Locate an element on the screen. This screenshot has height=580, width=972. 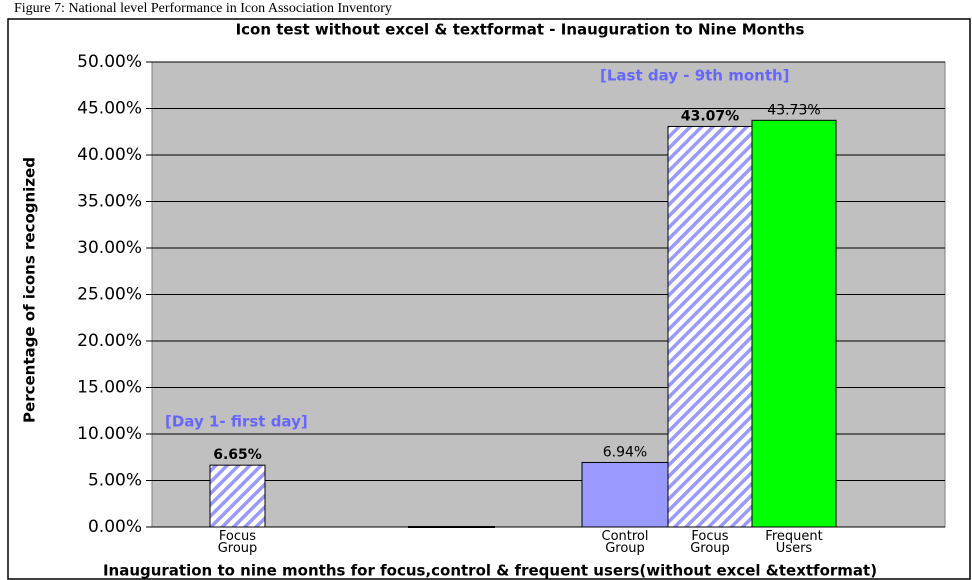
value-label: 6.65% is located at coordinates (237, 455).